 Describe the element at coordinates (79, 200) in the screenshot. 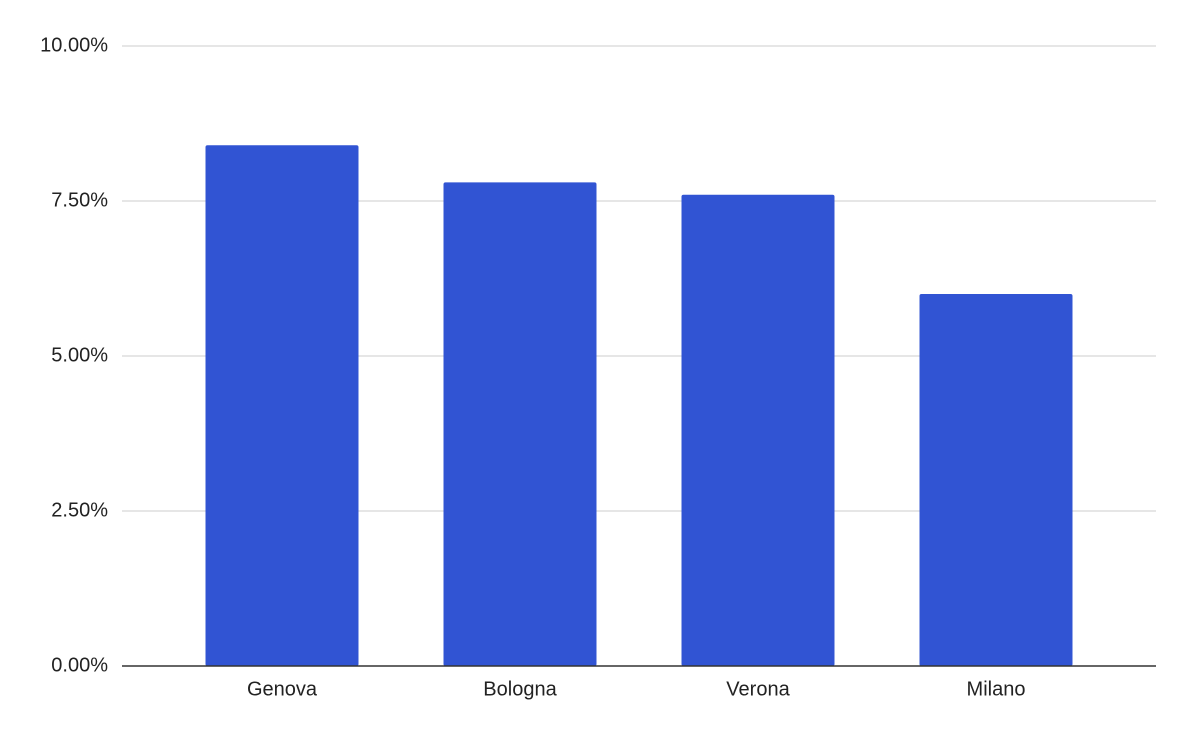

I see `y-tick-label: 7.50%` at that location.